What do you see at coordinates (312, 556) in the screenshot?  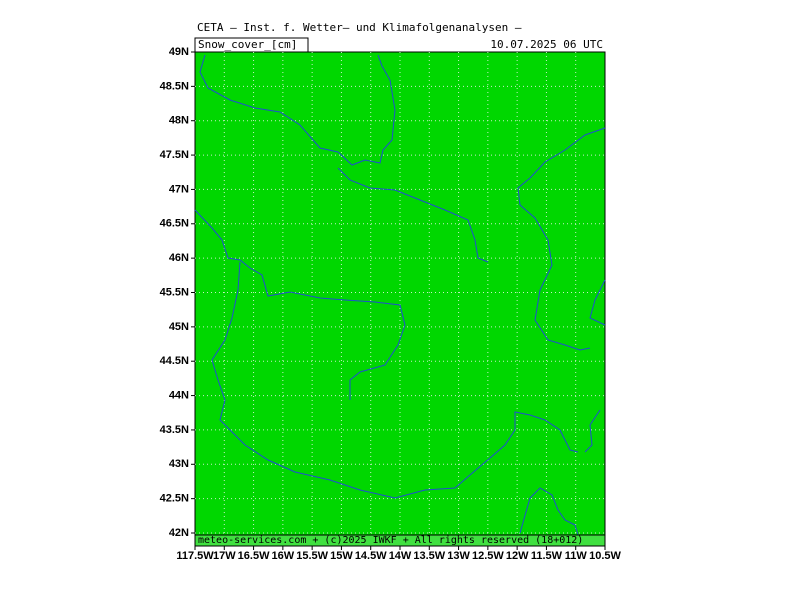 I see `lon-label: 15.5W` at bounding box center [312, 556].